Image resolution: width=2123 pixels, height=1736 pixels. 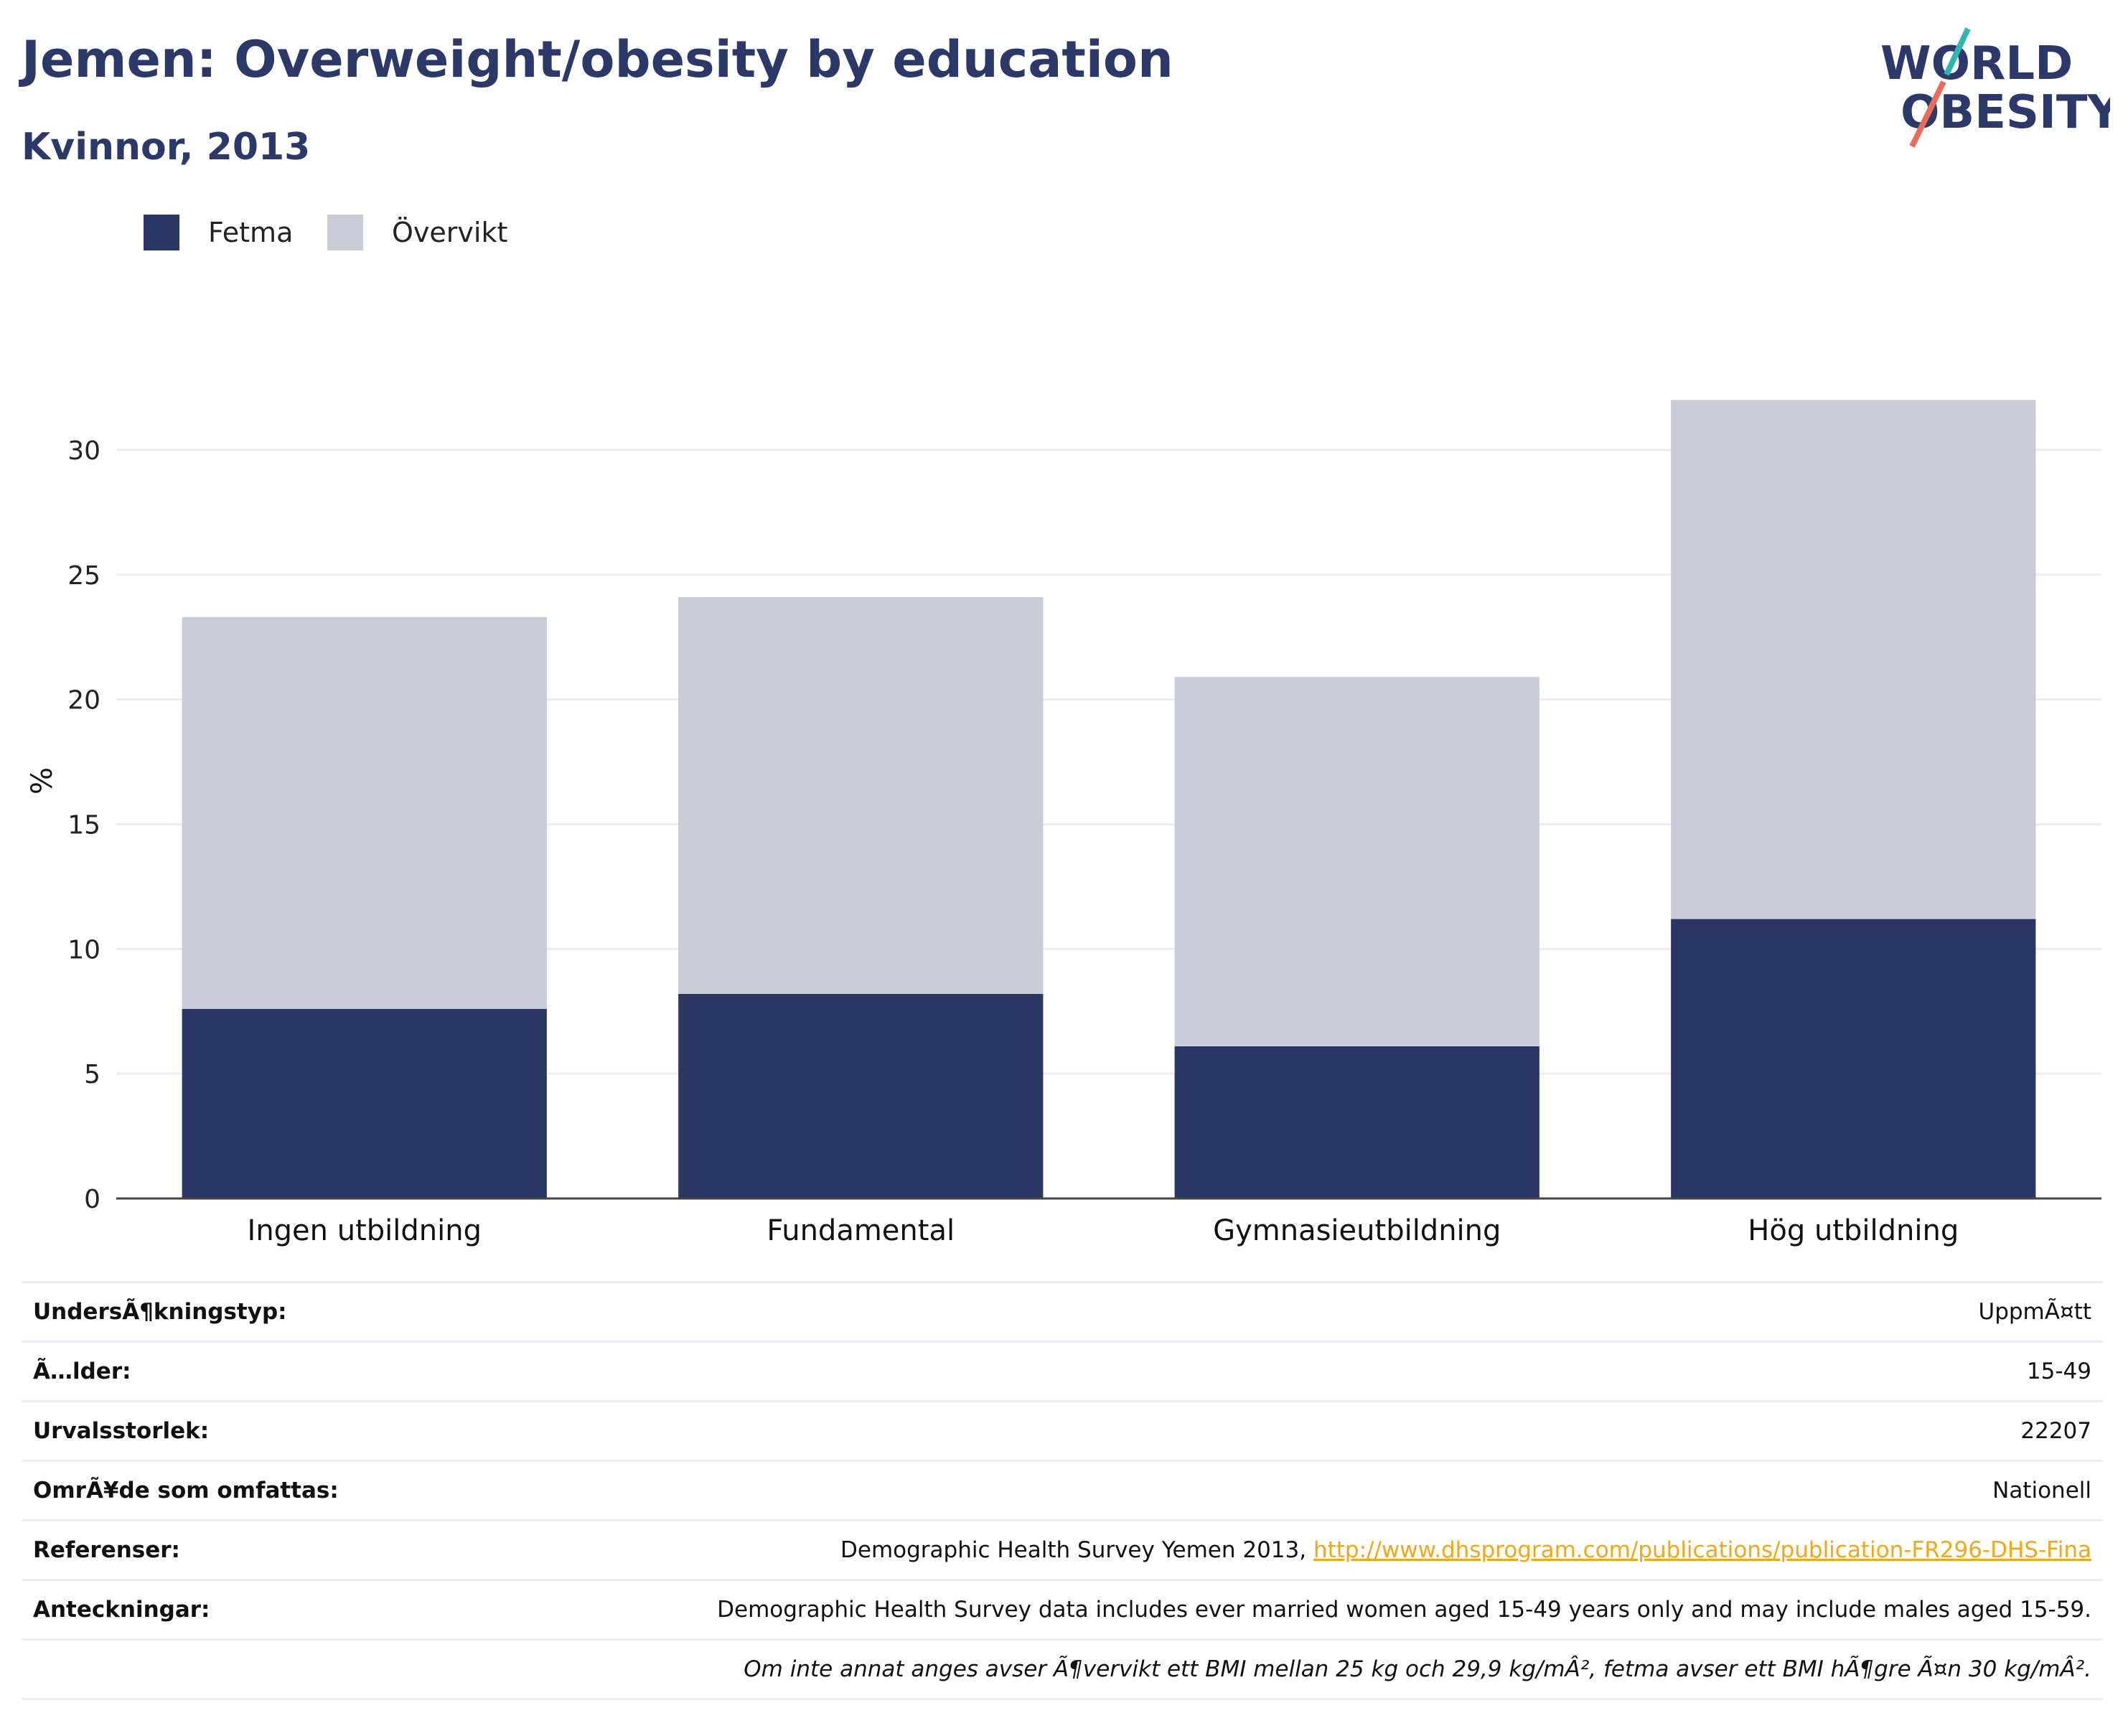 What do you see at coordinates (248, 1549) in the screenshot?
I see `info-key-references: Referenser:` at bounding box center [248, 1549].